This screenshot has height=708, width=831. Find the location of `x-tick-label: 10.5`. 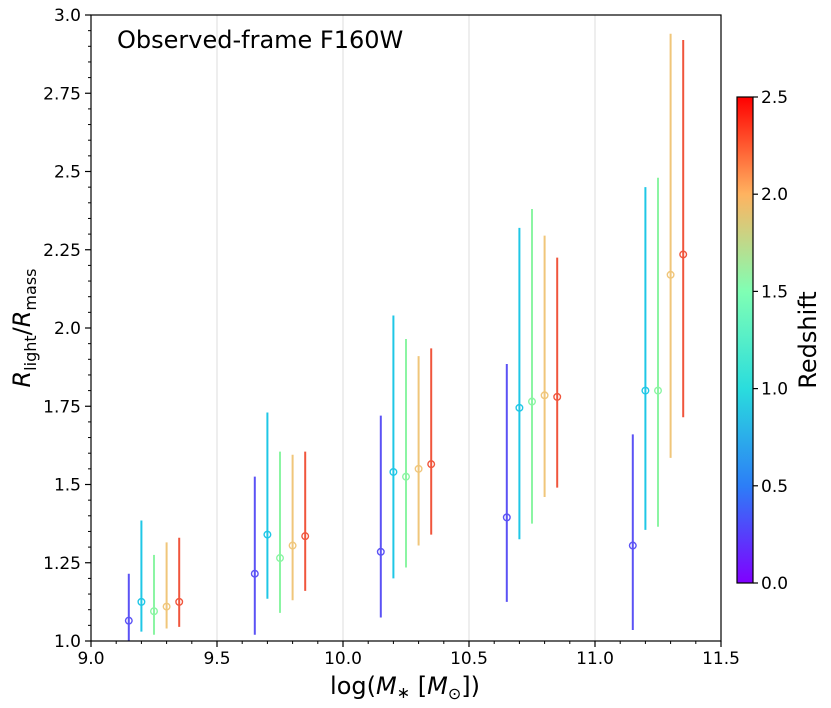

x-tick-label: 10.5 is located at coordinates (469, 659).